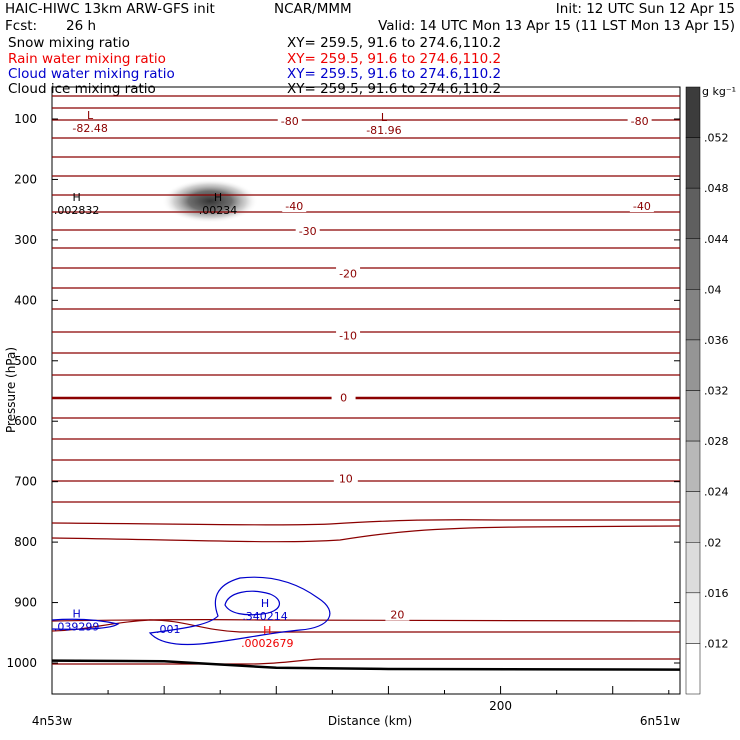  I want to click on extremum-value-label: .00234, so click(218, 210).